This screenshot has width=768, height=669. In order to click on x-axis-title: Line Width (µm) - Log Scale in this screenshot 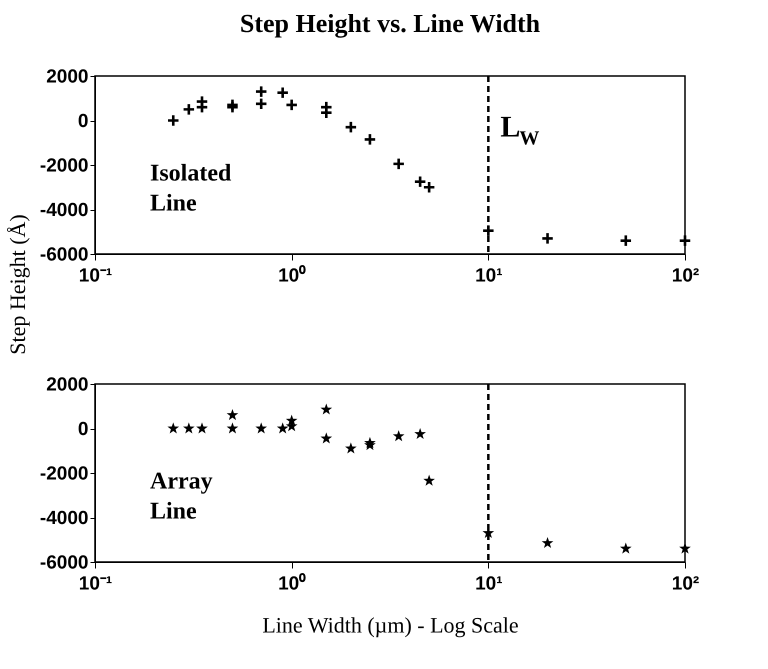, I will do `click(390, 625)`.